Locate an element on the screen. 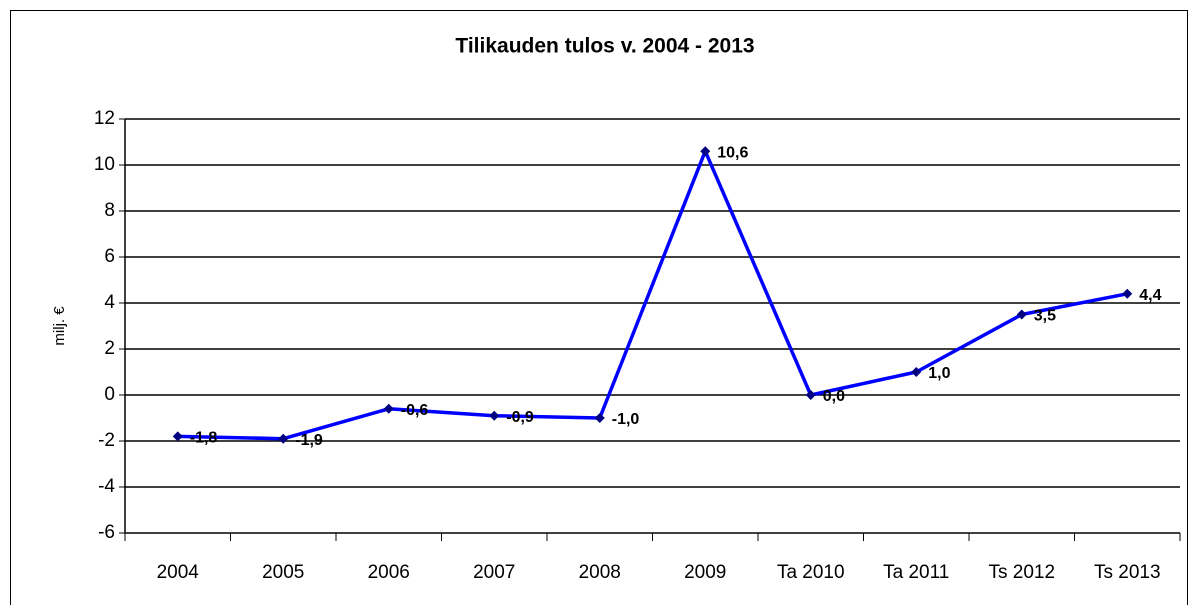 Image resolution: width=1197 pixels, height=605 pixels. chart-title: Tilikauden tulos v. 2004 - 2013 is located at coordinates (604, 46).